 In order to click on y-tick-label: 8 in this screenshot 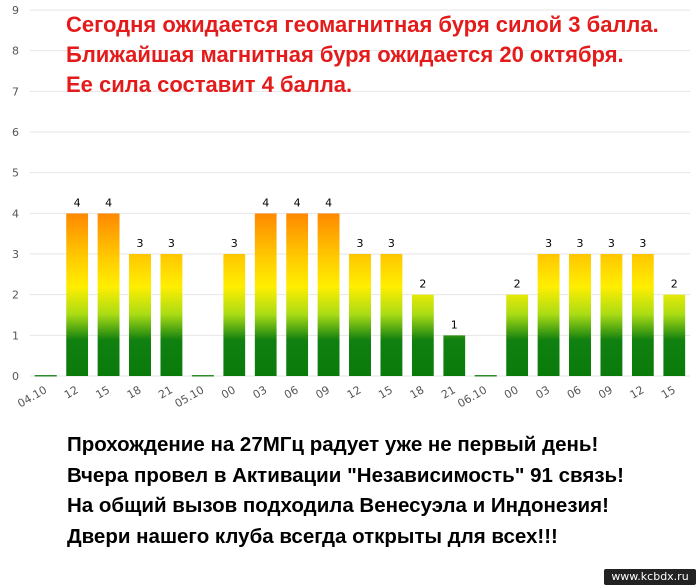, I will do `click(15, 51)`.